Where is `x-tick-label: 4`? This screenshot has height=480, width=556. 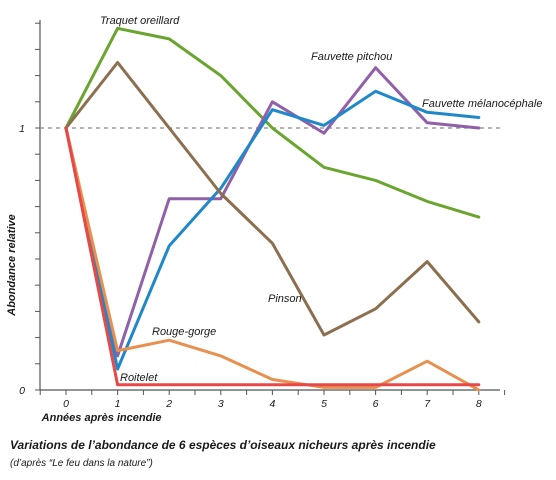
x-tick-label: 4 is located at coordinates (272, 404).